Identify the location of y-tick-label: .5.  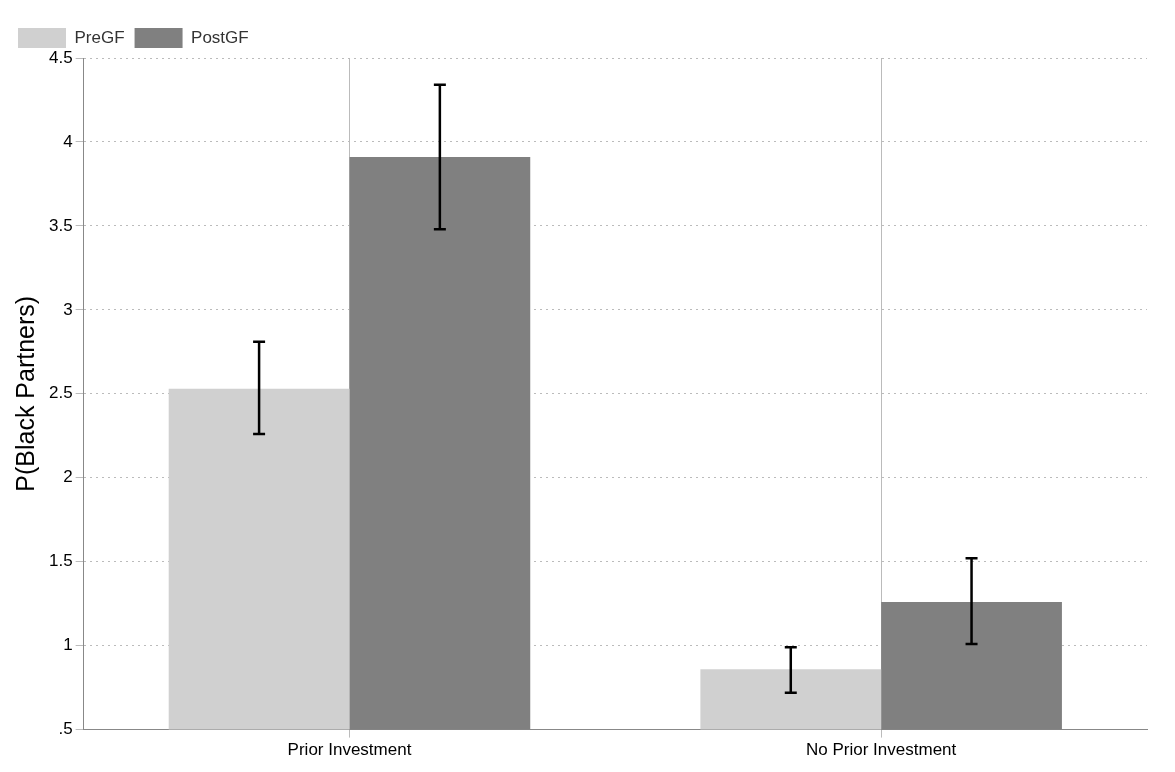
(65, 729).